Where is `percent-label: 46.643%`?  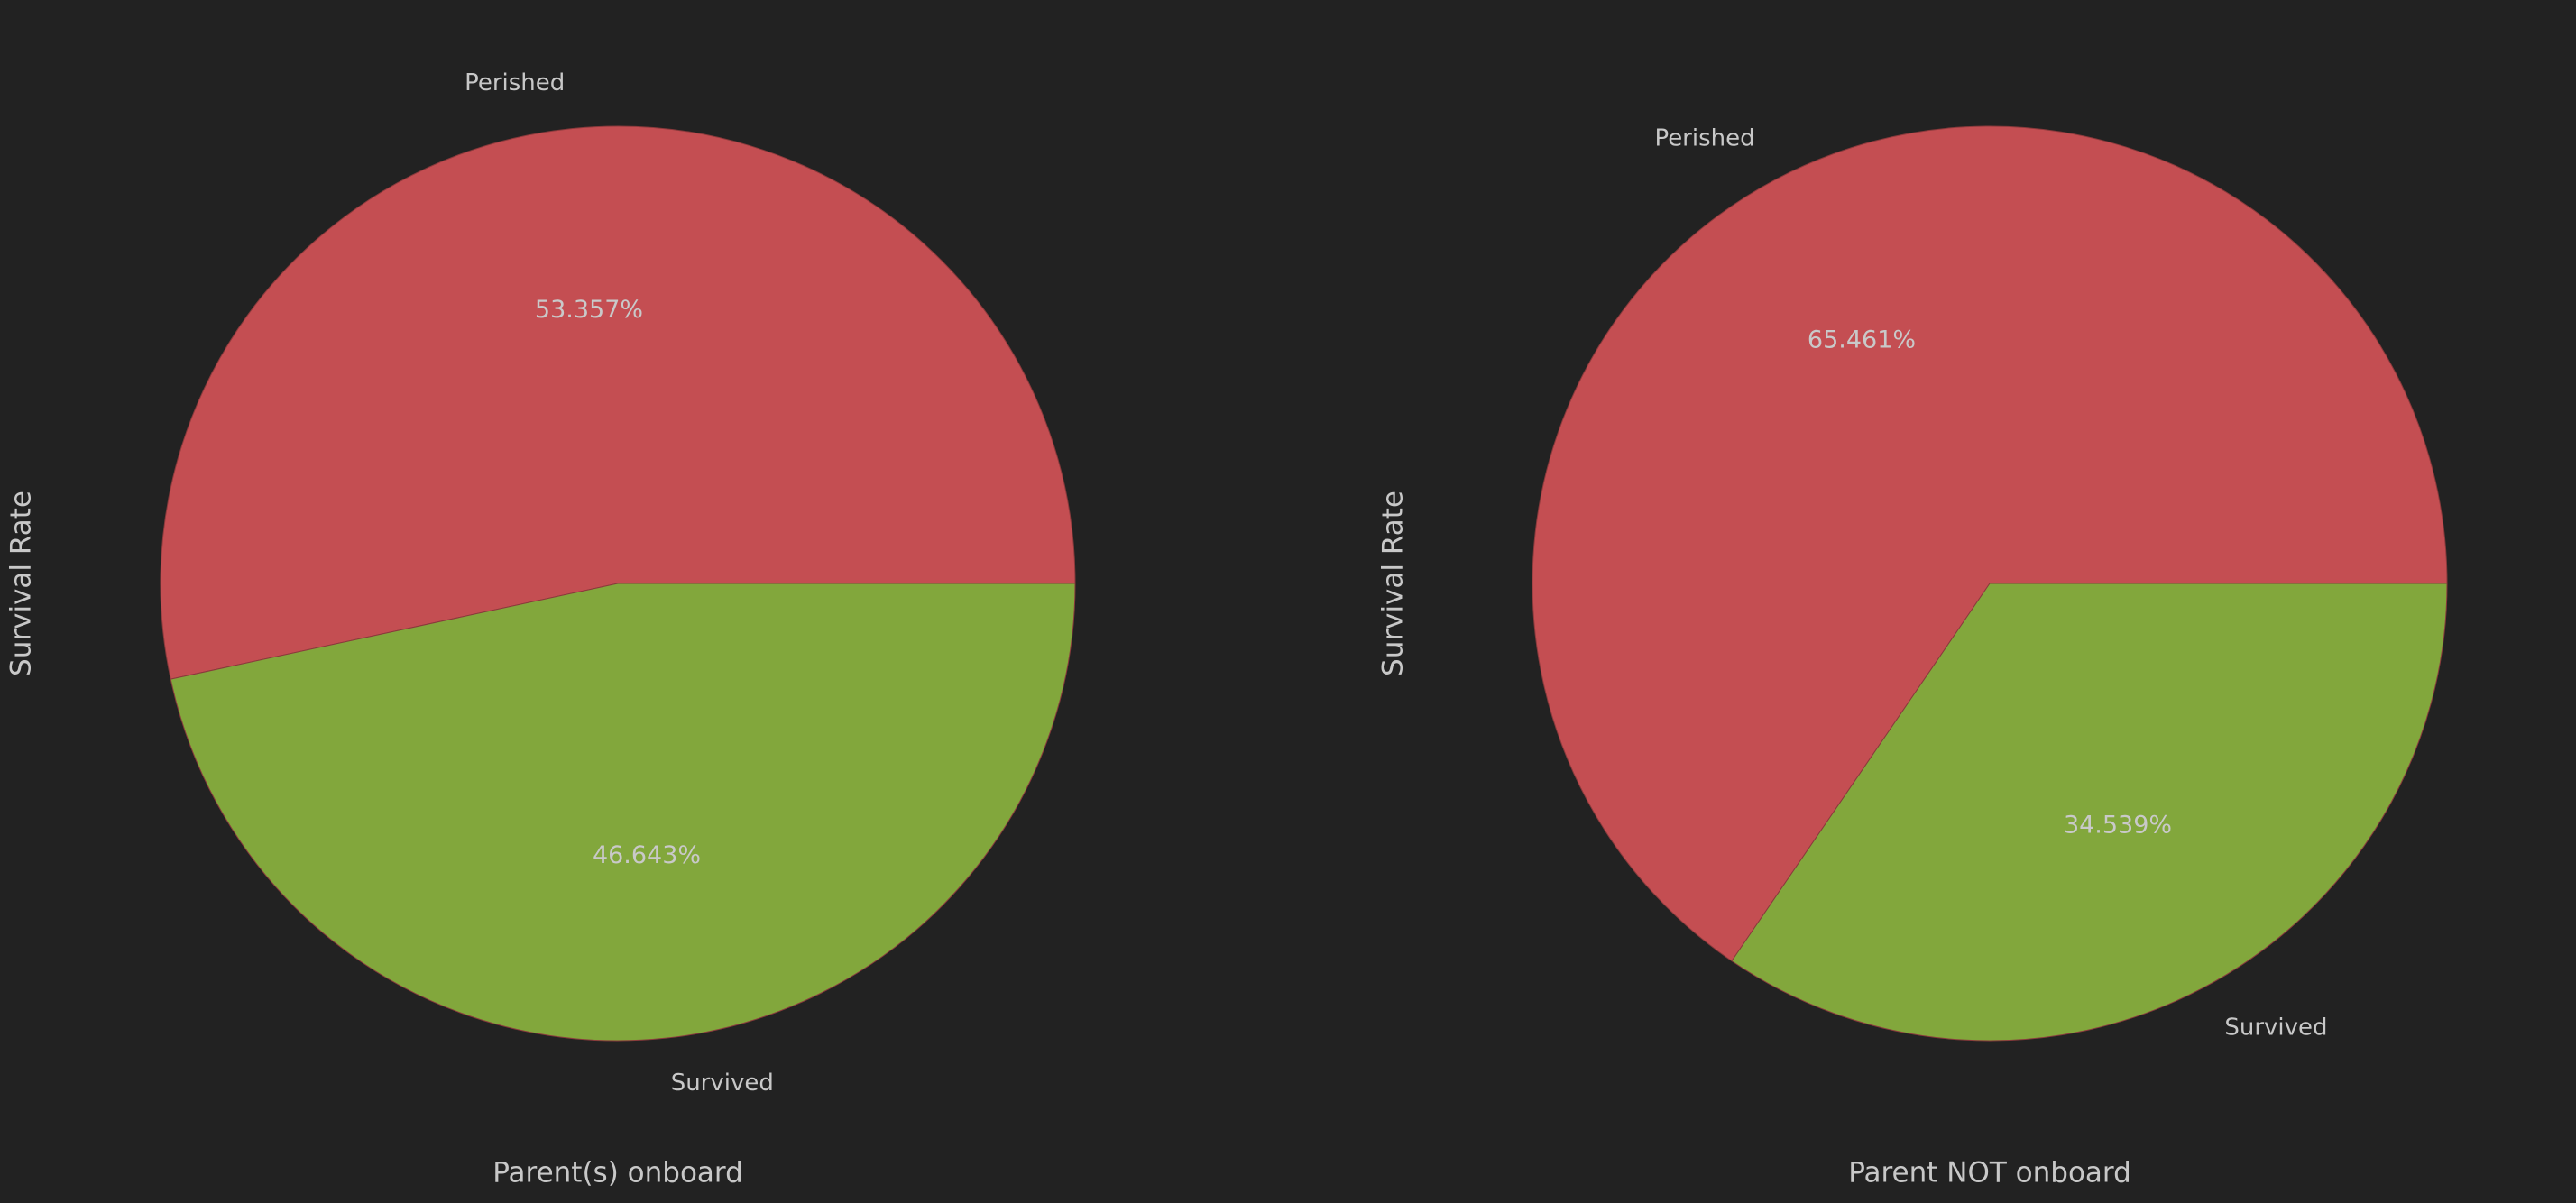 percent-label: 46.643% is located at coordinates (647, 855).